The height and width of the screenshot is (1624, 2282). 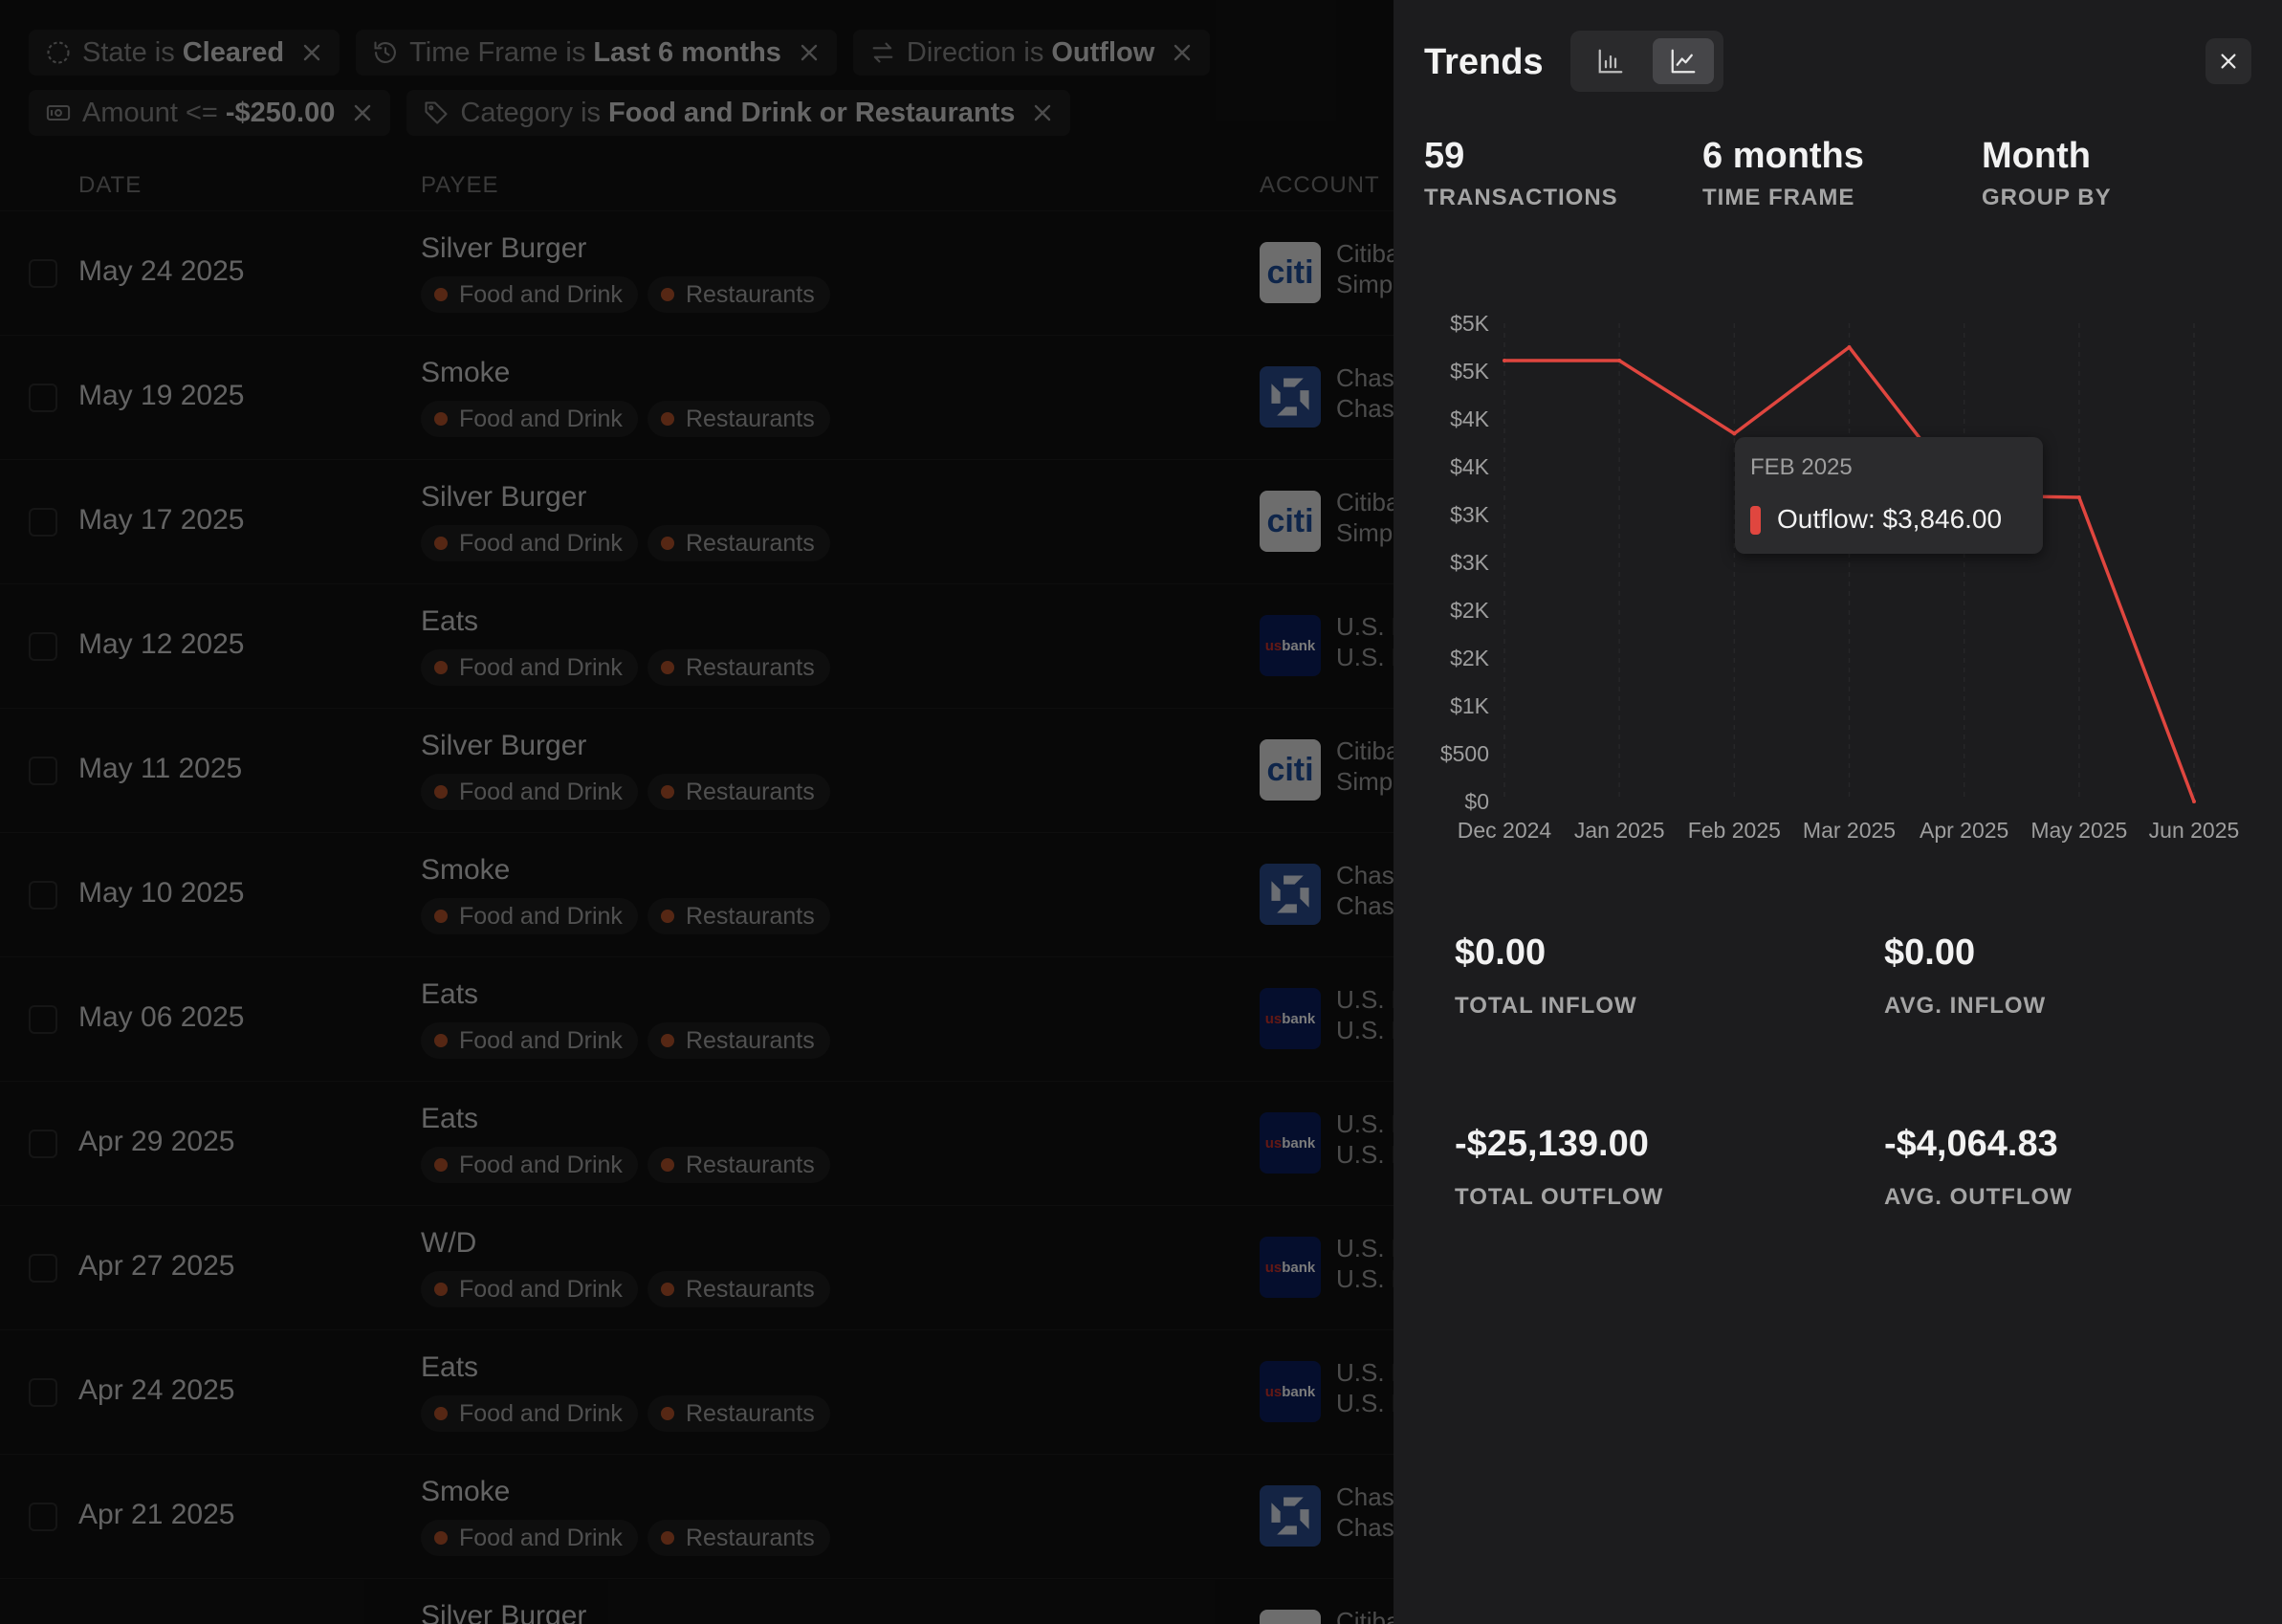 I want to click on column-header-account: ACCOUNT, so click(x=1320, y=185).